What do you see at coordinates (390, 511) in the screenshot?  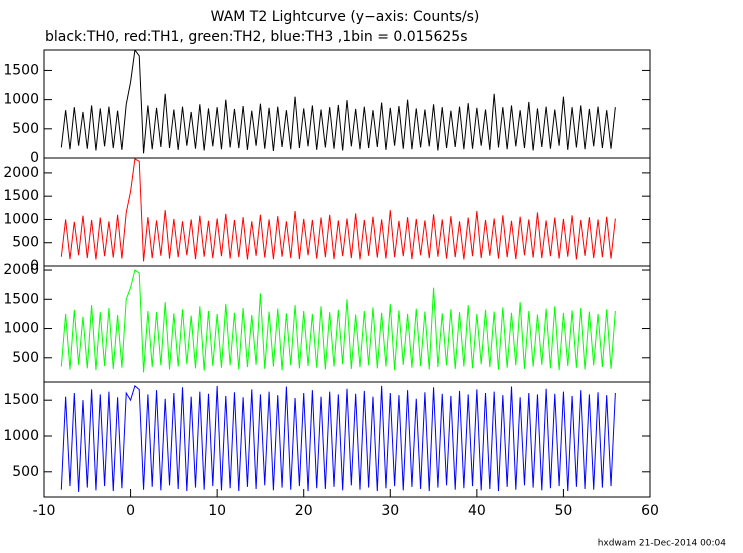 I see `x-tick-label: 30` at bounding box center [390, 511].